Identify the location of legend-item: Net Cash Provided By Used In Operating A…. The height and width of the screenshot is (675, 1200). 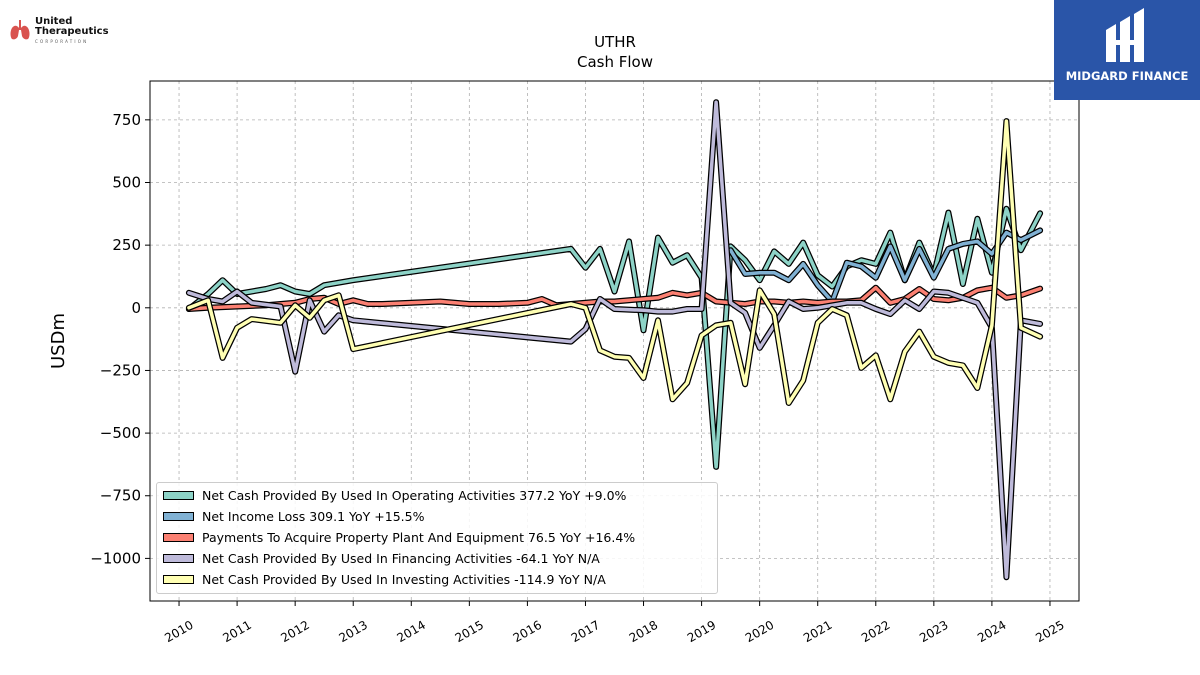
(394, 495).